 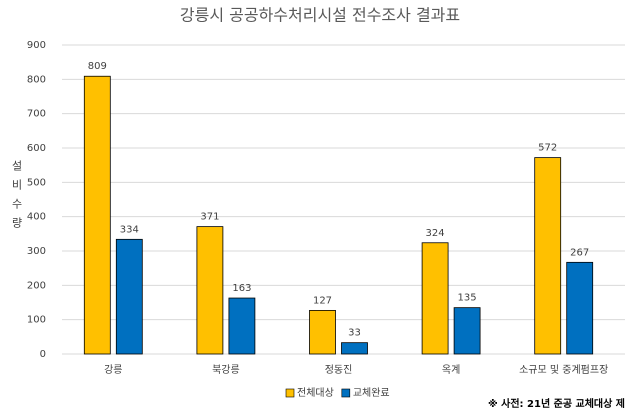 What do you see at coordinates (36, 45) in the screenshot?
I see `y-tick-label: 900` at bounding box center [36, 45].